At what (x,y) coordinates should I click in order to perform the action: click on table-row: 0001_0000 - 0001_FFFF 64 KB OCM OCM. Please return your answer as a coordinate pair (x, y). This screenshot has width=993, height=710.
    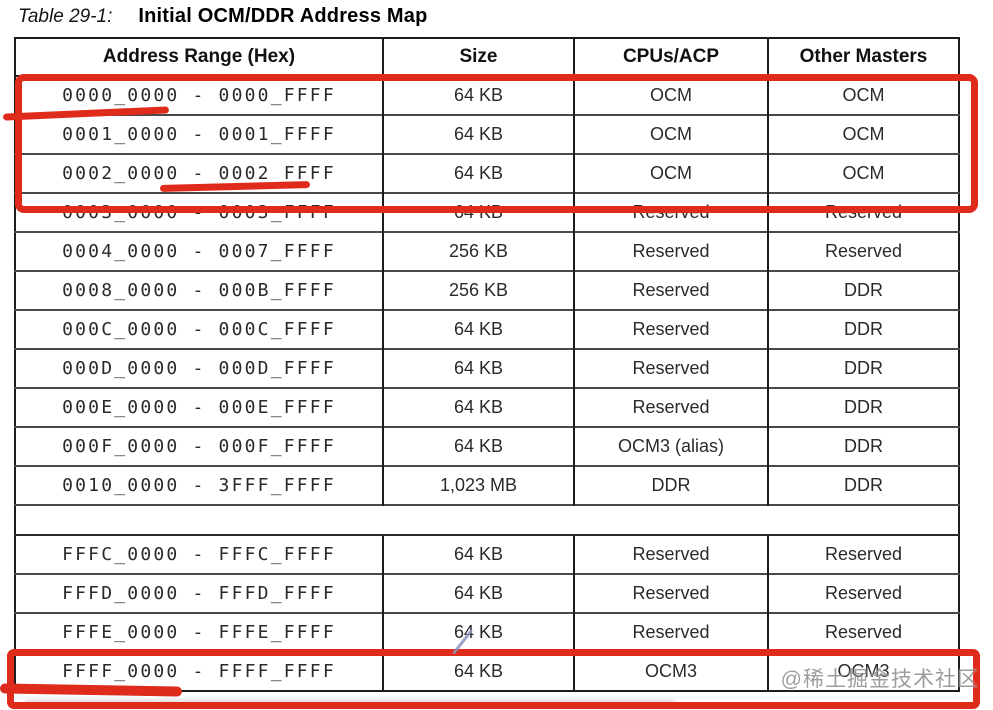
    Looking at the image, I should click on (487, 134).